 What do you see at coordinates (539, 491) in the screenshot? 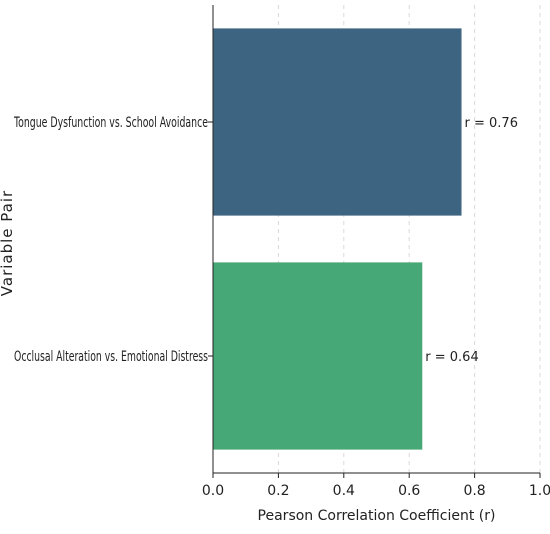
I see `x-tick-label: 1.0` at bounding box center [539, 491].